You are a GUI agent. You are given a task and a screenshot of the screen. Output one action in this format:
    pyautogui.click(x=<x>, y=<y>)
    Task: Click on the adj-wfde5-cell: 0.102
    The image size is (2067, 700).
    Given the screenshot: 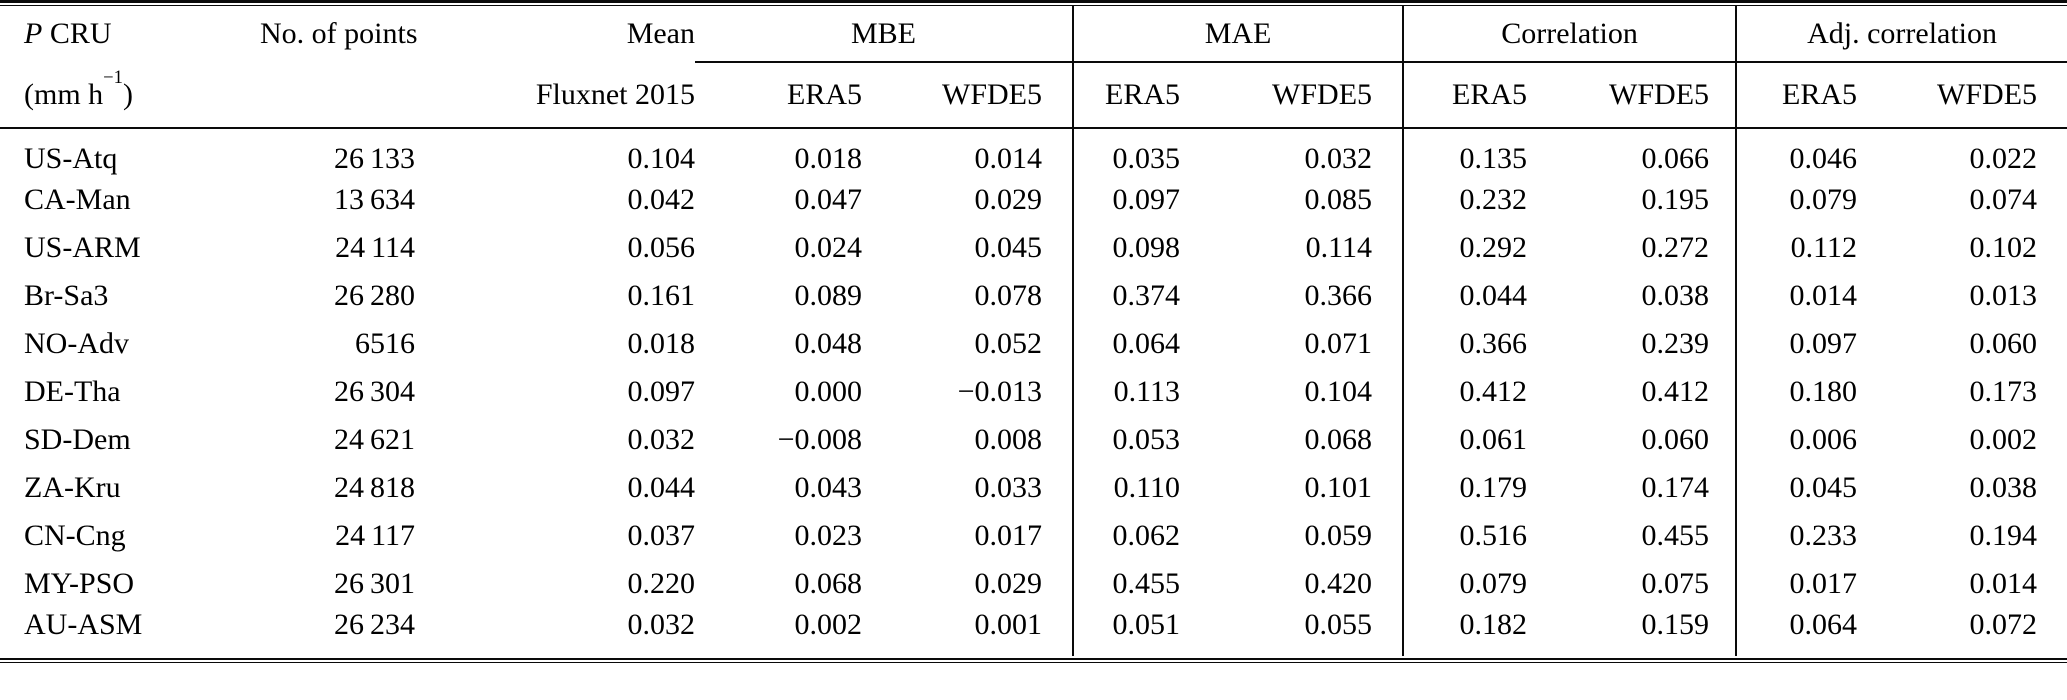 What is the action you would take?
    pyautogui.click(x=2003, y=247)
    